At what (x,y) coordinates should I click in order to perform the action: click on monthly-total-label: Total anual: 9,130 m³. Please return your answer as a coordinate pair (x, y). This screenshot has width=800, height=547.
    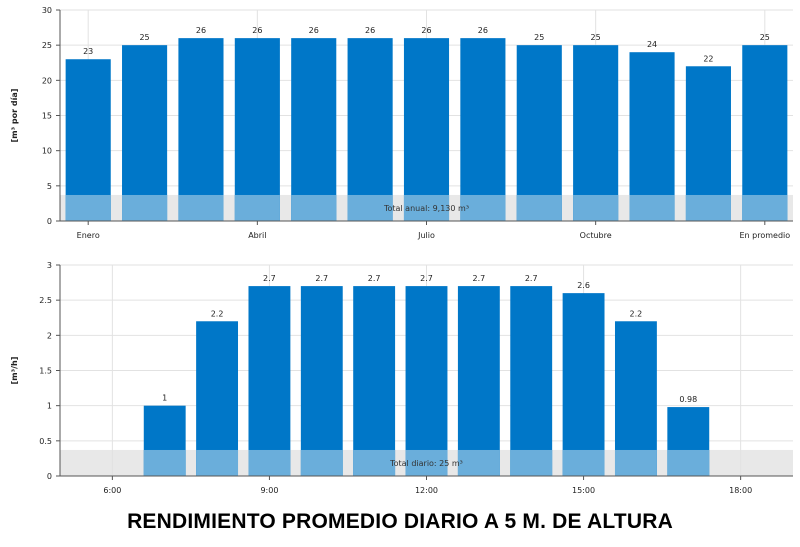
    Looking at the image, I should click on (426, 208).